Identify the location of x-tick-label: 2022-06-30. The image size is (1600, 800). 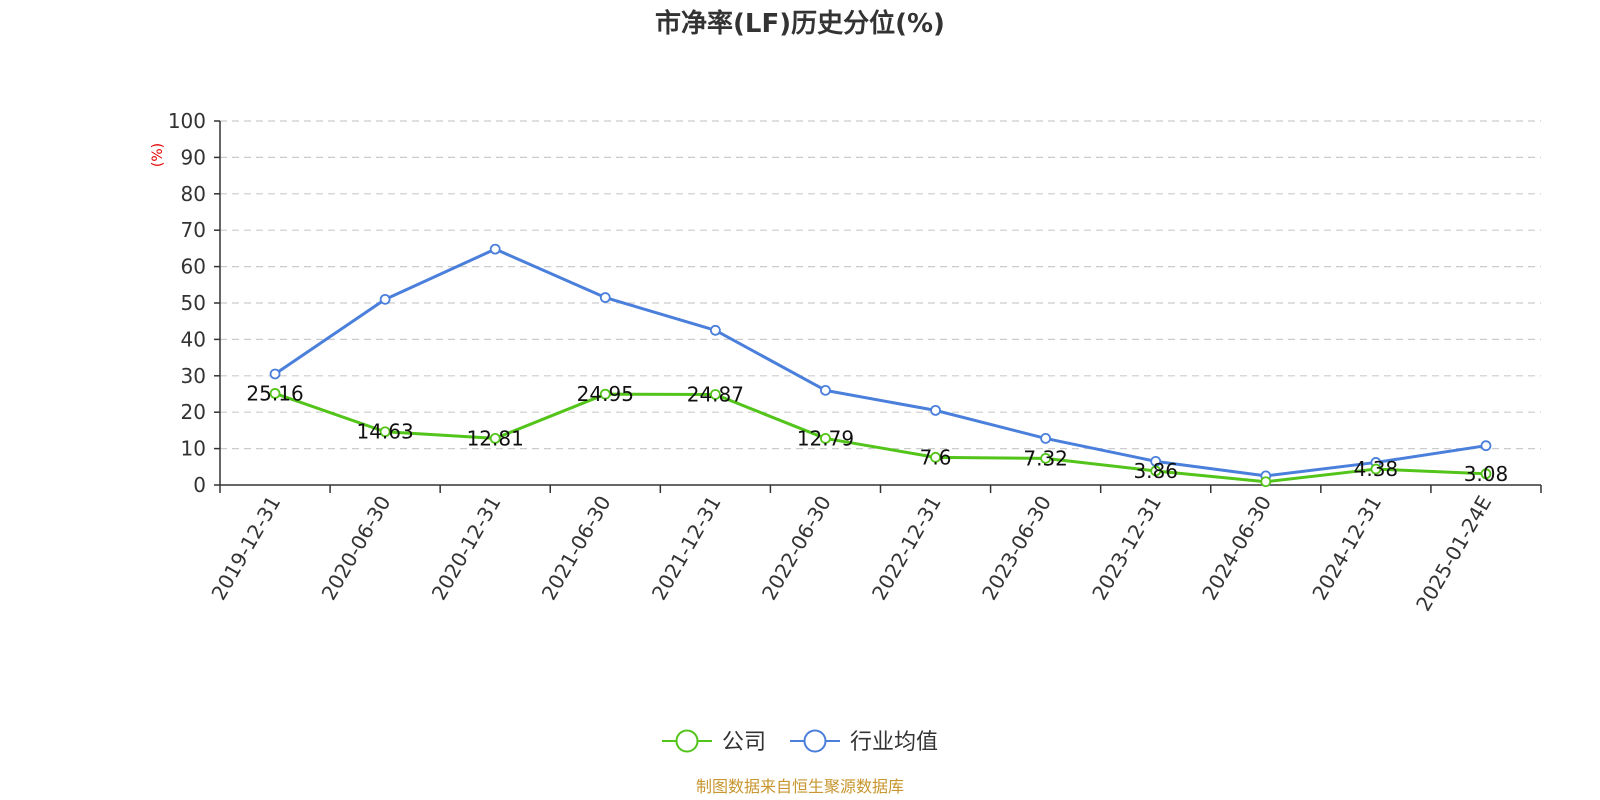
(796, 548).